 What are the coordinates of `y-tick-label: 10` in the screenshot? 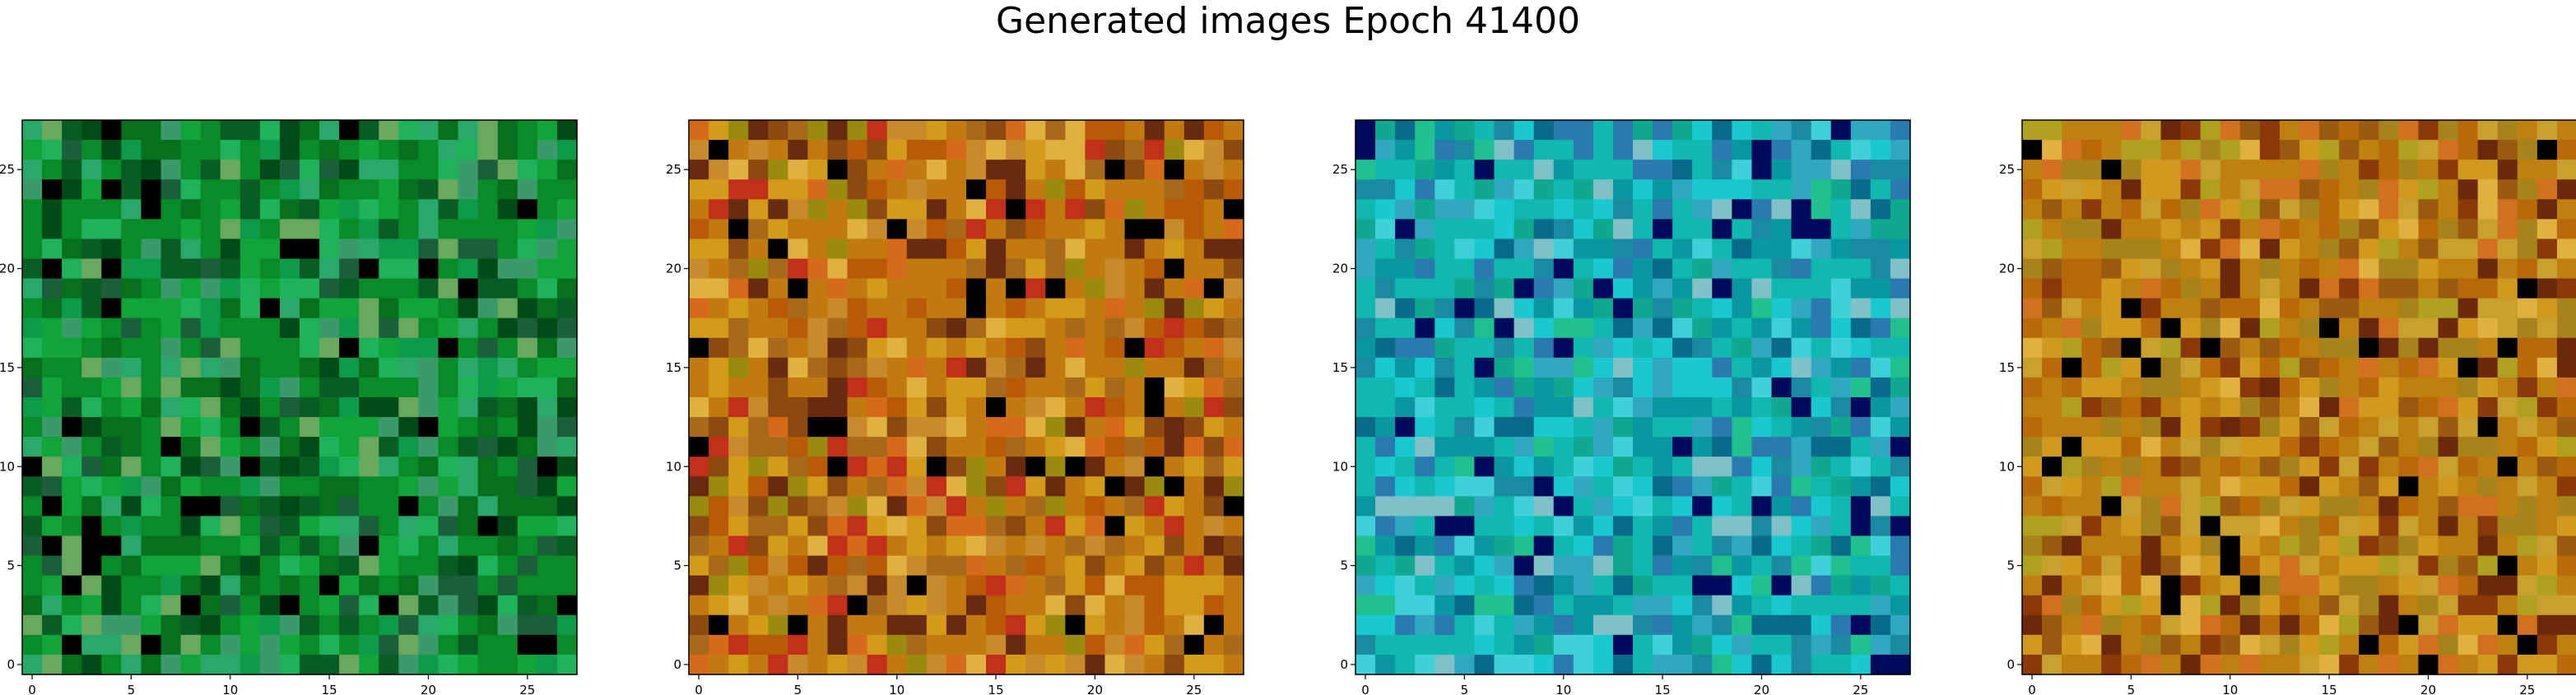 It's located at (673, 466).